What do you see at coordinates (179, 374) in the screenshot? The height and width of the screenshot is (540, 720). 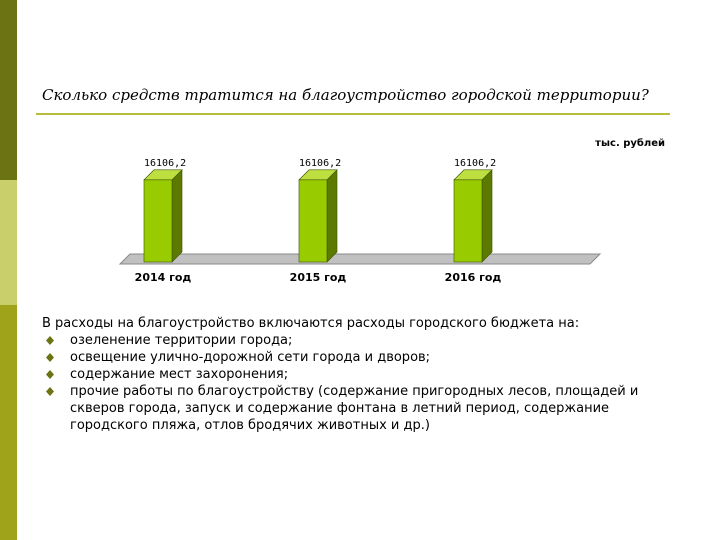 I see `list-item-text: содержание мест захоронения;` at bounding box center [179, 374].